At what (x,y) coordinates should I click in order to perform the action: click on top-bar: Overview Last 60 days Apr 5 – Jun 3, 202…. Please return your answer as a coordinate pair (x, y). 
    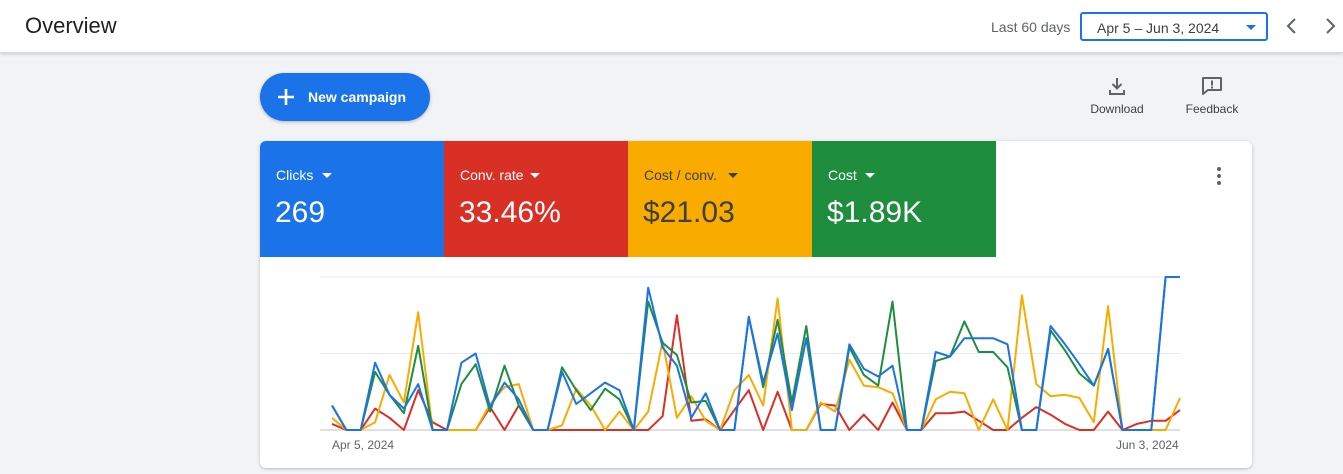
    Looking at the image, I should click on (671, 26).